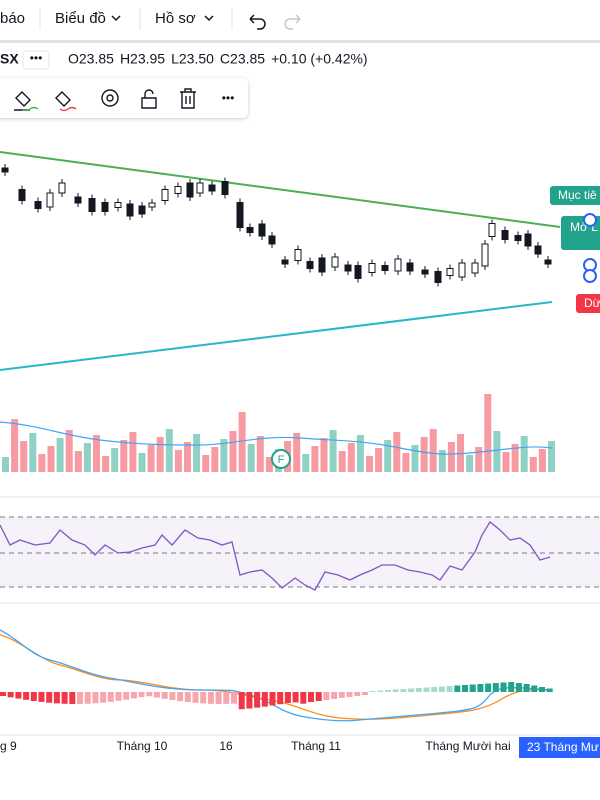 This screenshot has width=600, height=800. Describe the element at coordinates (8, 746) in the screenshot. I see `x-tick-label: g 9` at that location.